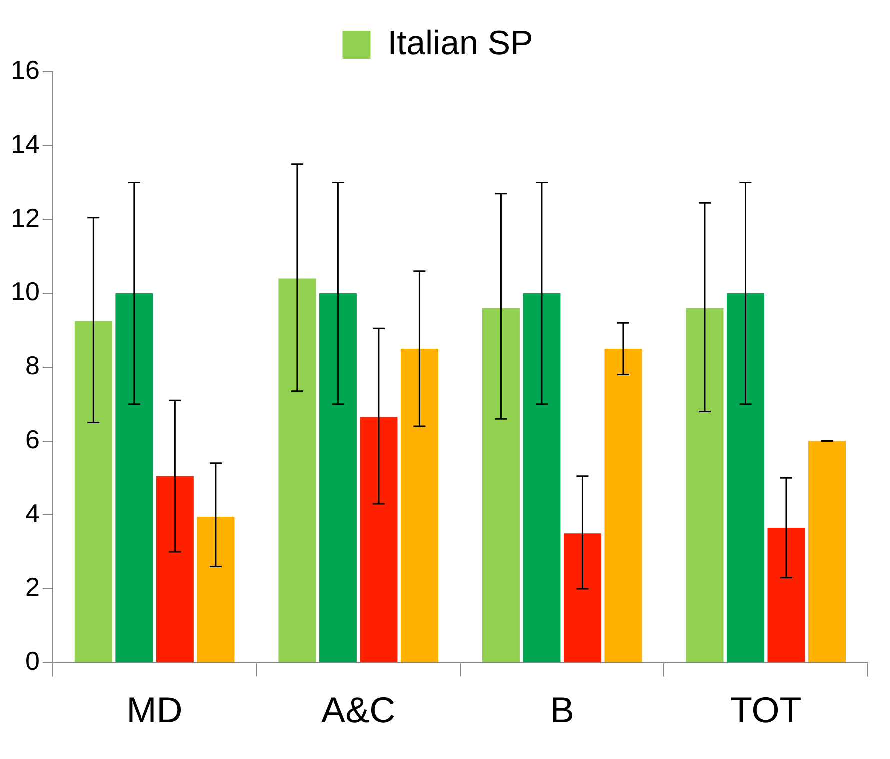  I want to click on y-tick-label: 2, so click(32, 587).